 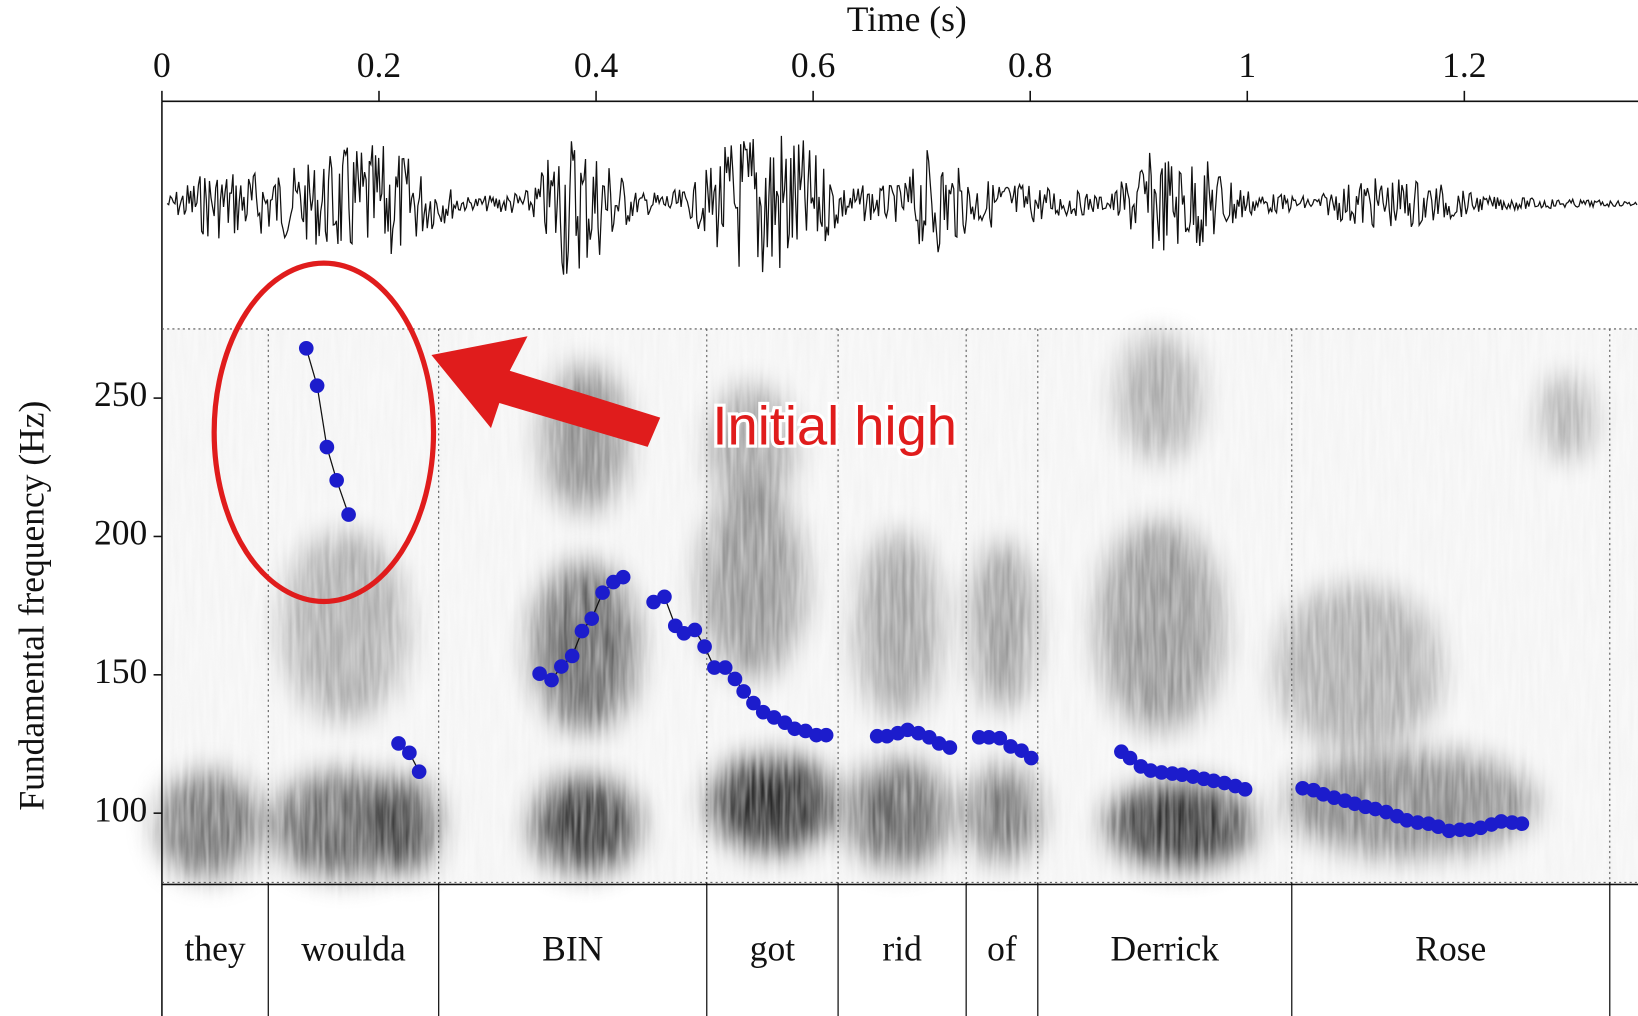 What do you see at coordinates (120, 394) in the screenshot?
I see `y-tick-label: 250` at bounding box center [120, 394].